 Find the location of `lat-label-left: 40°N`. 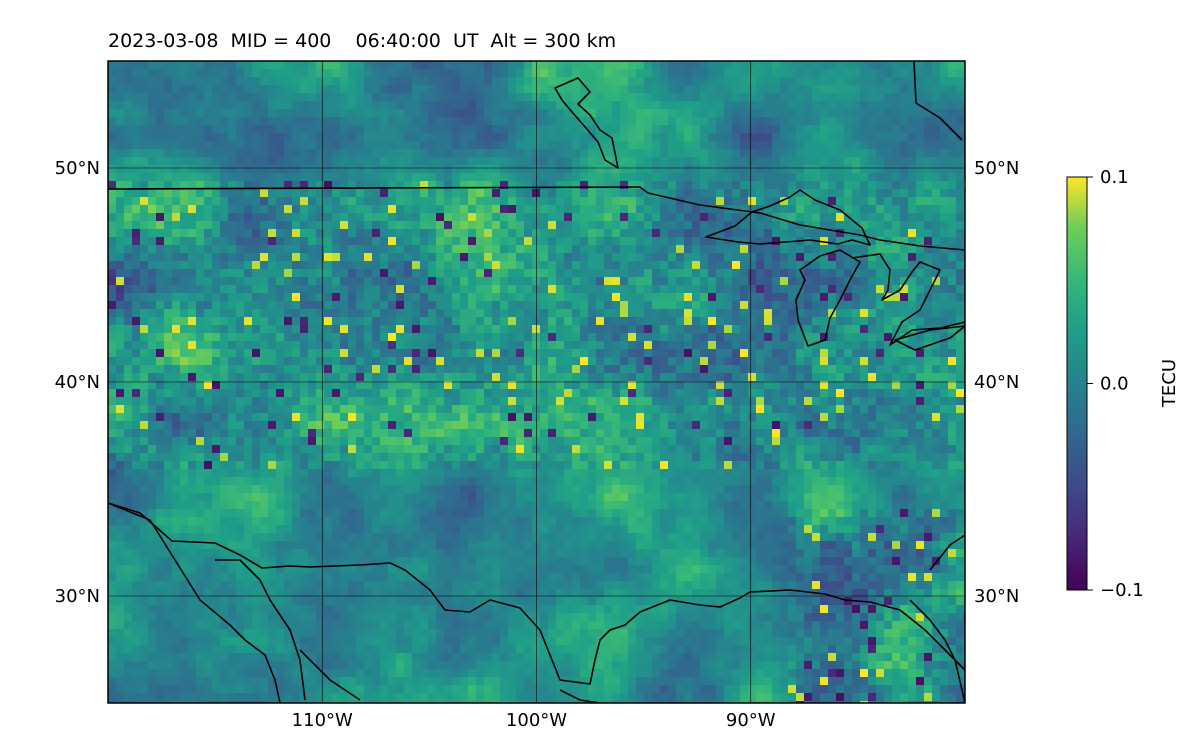

lat-label-left: 40°N is located at coordinates (77, 382).